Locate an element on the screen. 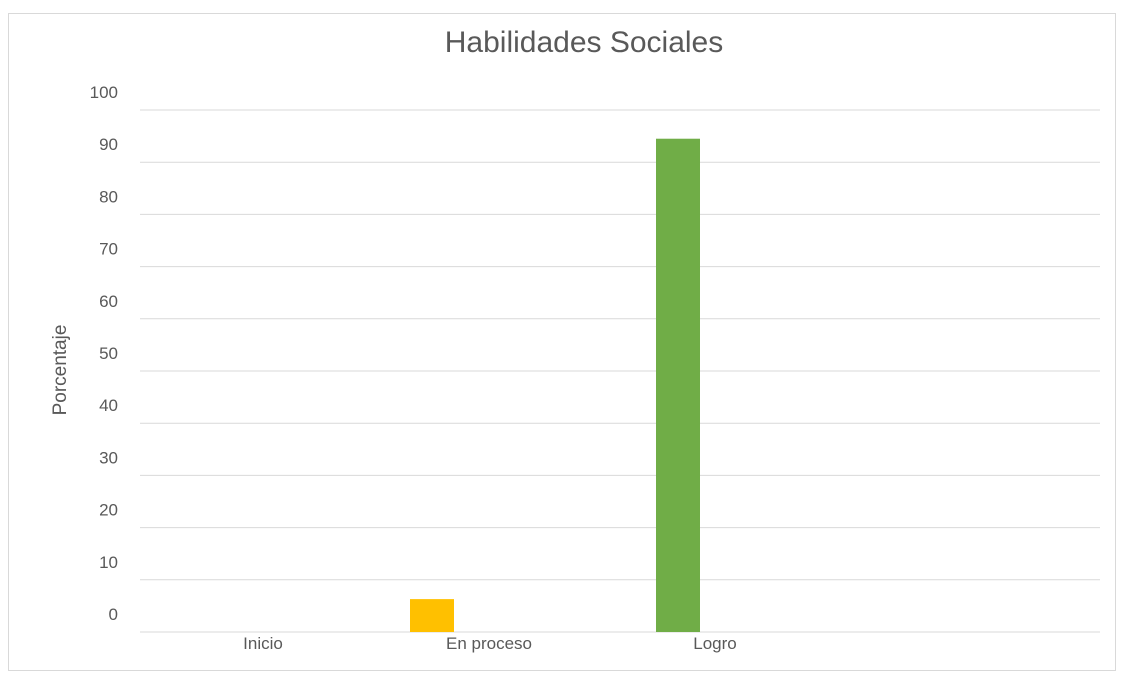 The height and width of the screenshot is (680, 1145). y-tick-labels: 0 10 20 30 40 50 60 70 80 90 100 is located at coordinates (104, 353).